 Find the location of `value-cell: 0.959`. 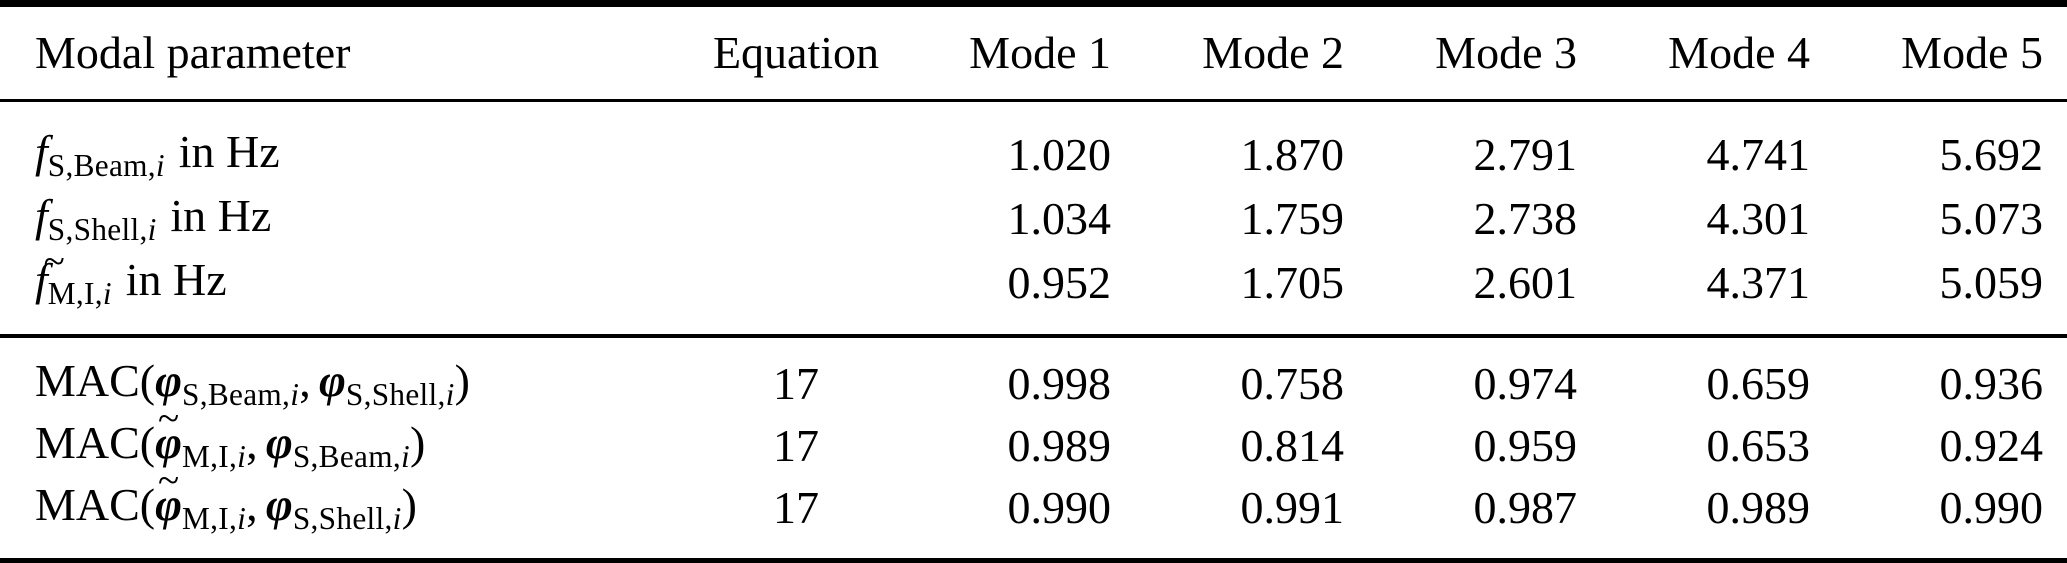

value-cell: 0.959 is located at coordinates (1525, 445).